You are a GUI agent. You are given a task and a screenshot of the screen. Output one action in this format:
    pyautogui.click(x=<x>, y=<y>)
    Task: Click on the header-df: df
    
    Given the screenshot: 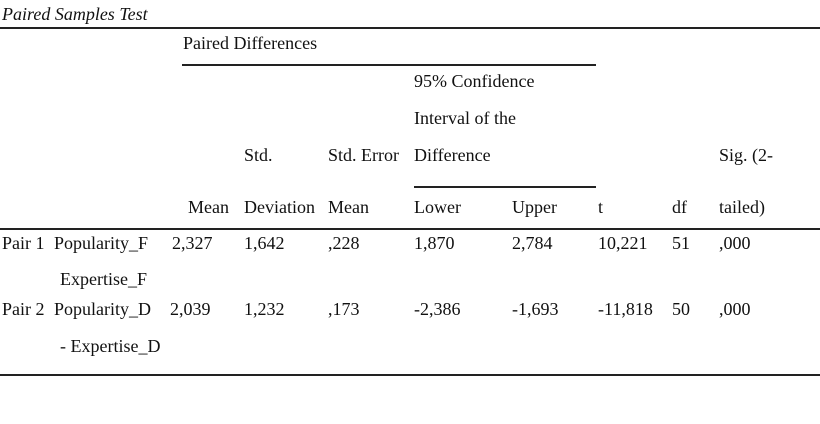 What is the action you would take?
    pyautogui.click(x=679, y=207)
    